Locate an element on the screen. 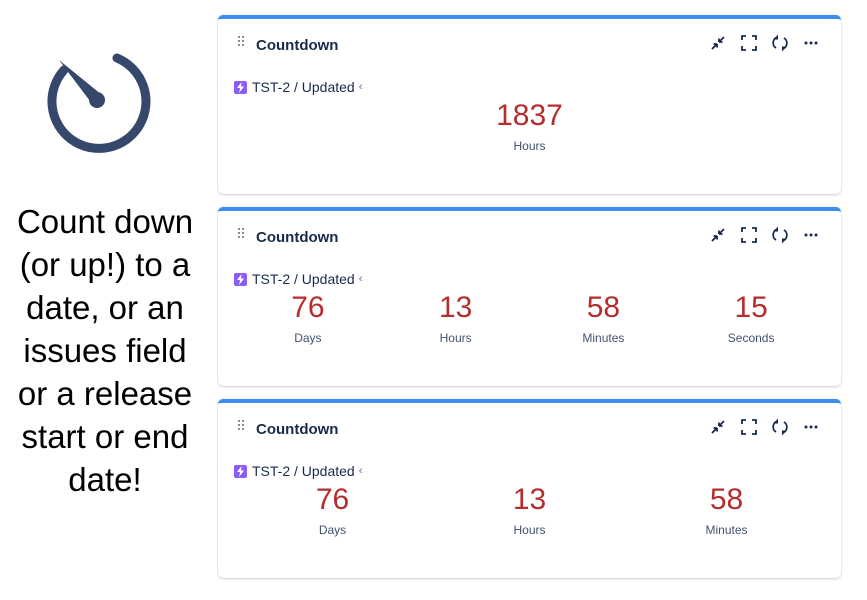 Image resolution: width=867 pixels, height=600 pixels. countdown-units: 1837 Hours is located at coordinates (529, 126).